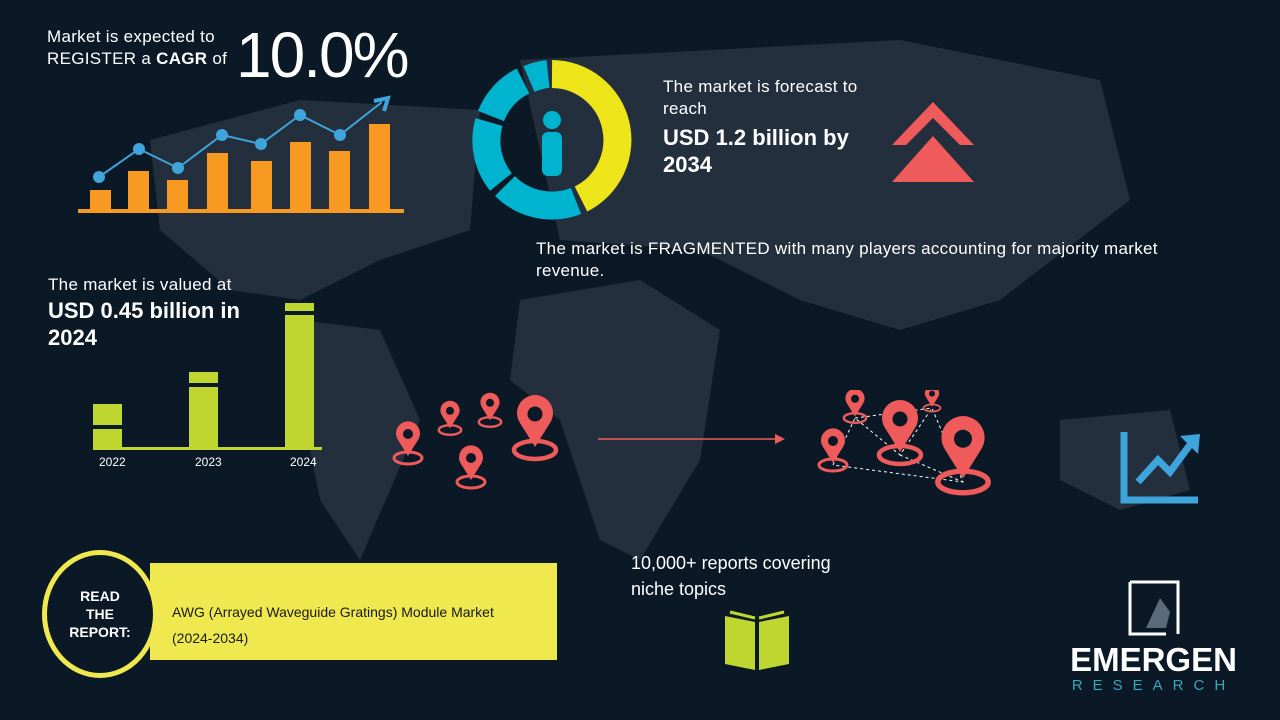 This screenshot has width=1280, height=720. I want to click on bar-2024, so click(299, 376).